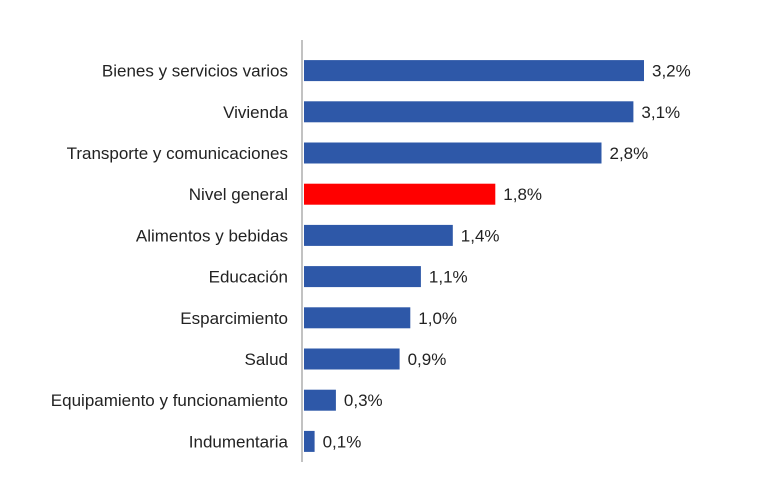 This screenshot has height=486, width=769. What do you see at coordinates (427, 359) in the screenshot?
I see `value-label: 0,9%` at bounding box center [427, 359].